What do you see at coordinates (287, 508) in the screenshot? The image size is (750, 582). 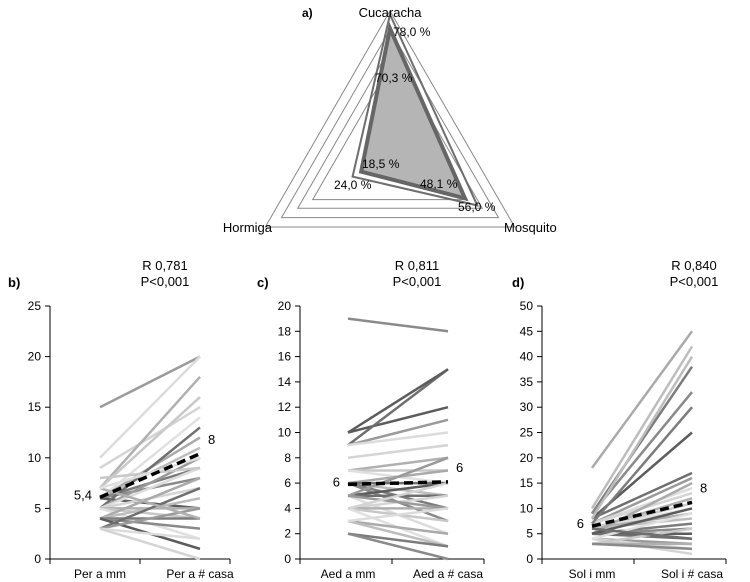 I see `y-tick-label: 4` at bounding box center [287, 508].